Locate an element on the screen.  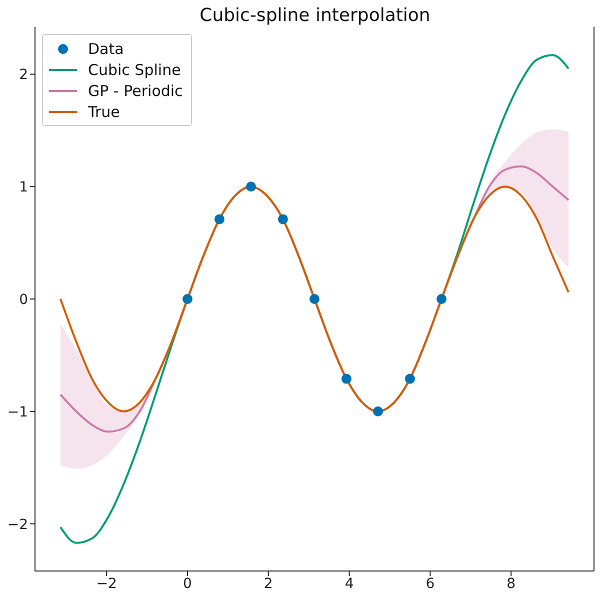
chart-title: Cubic-spline interpolation is located at coordinates (315, 15).